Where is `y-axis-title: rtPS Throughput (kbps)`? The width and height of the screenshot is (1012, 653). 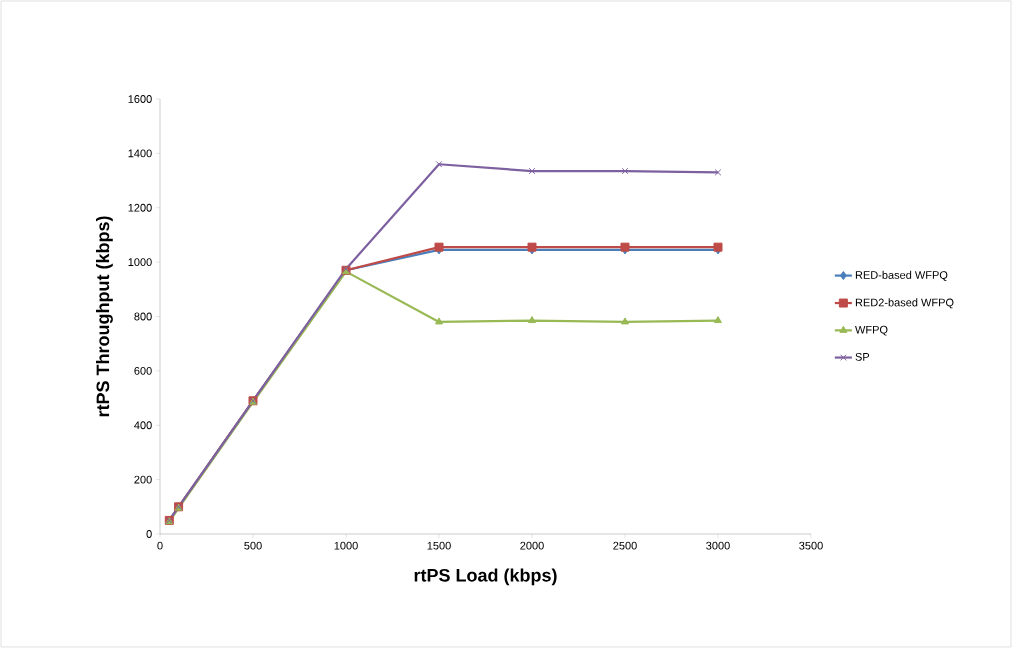 y-axis-title: rtPS Throughput (kbps) is located at coordinates (104, 316).